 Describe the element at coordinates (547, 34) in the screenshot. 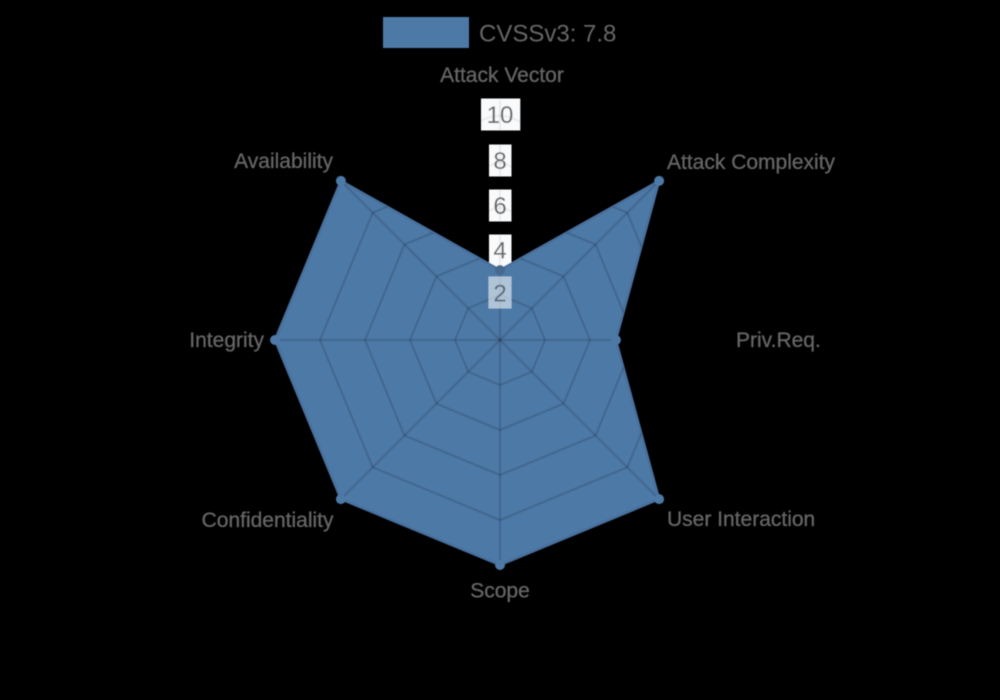

I see `svg-text: CVSSv3: 7.8` at that location.